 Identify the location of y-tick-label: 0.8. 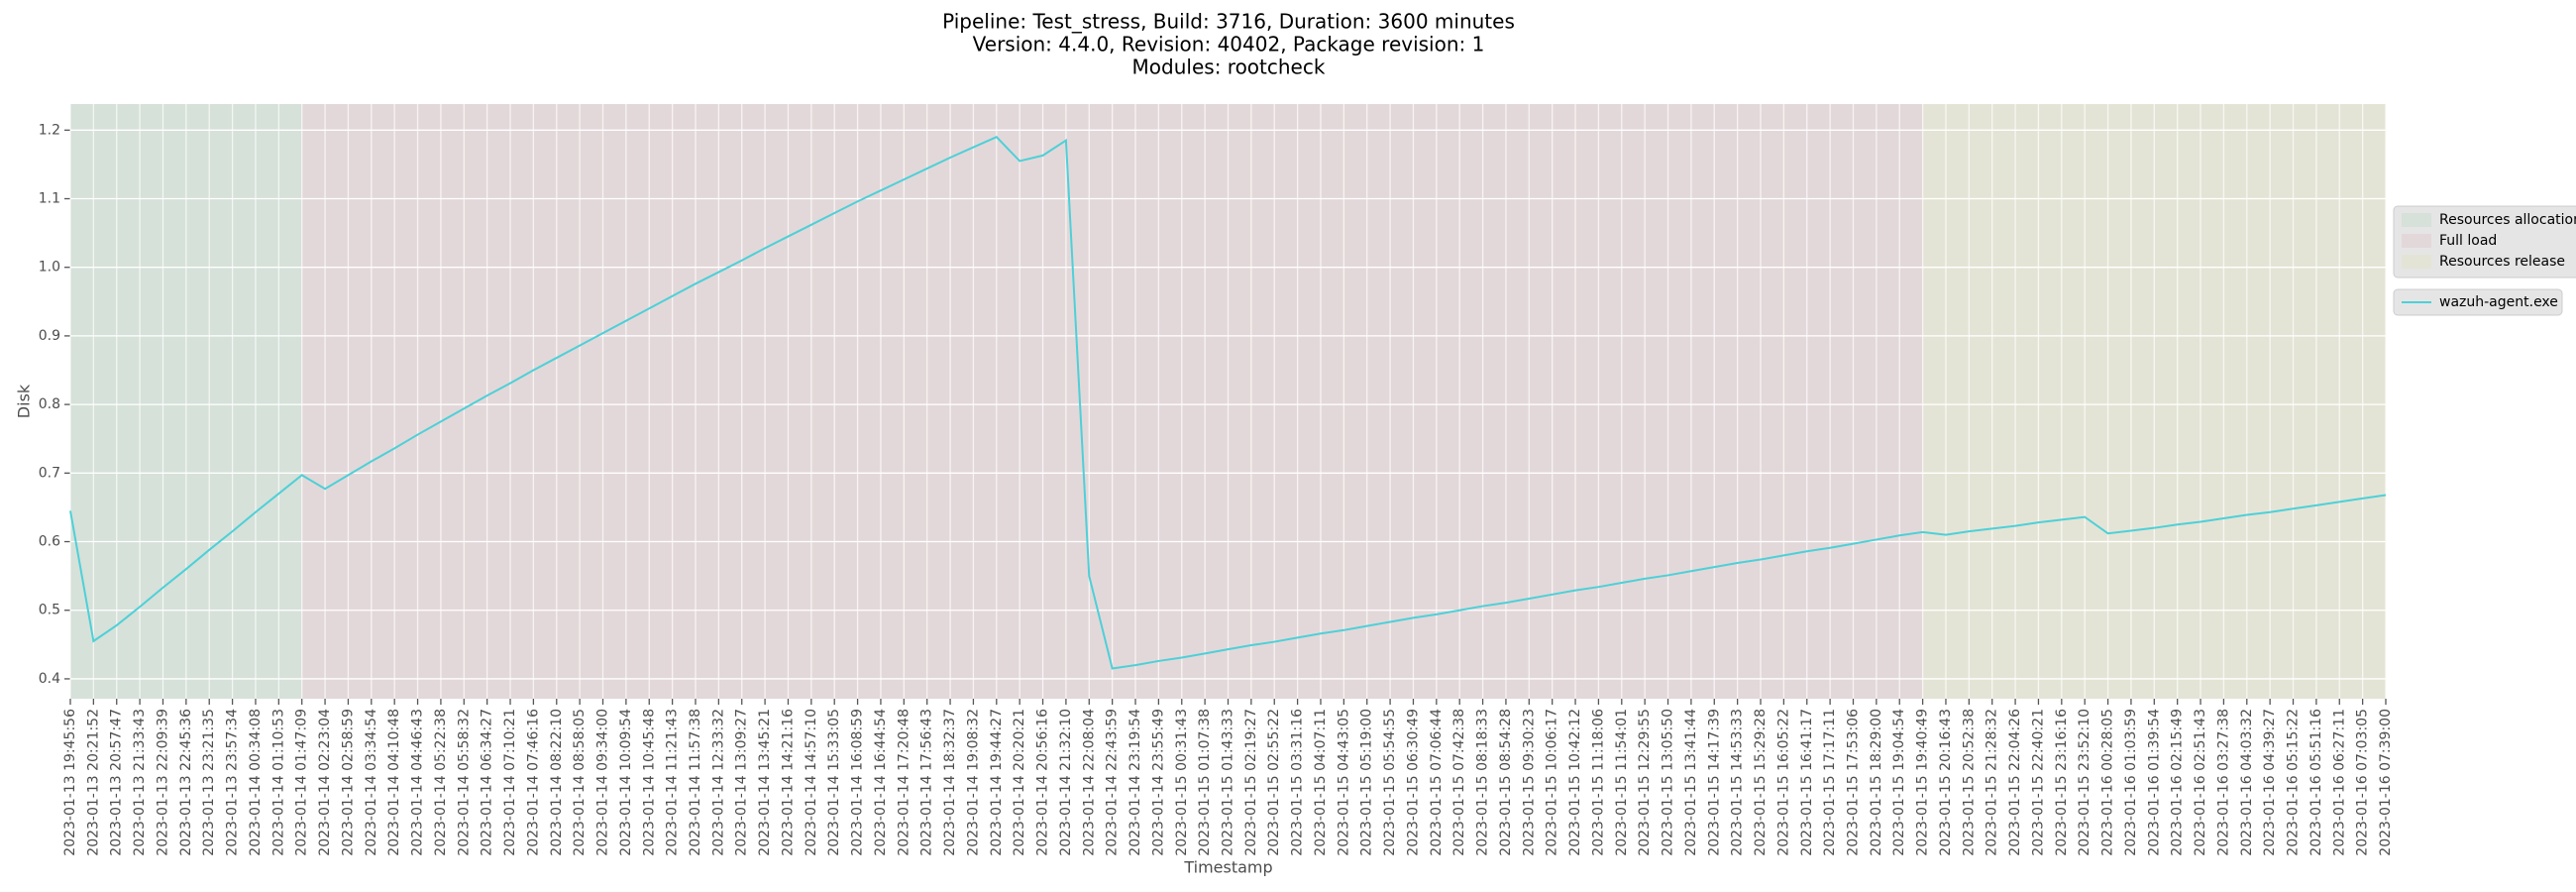
(49, 404).